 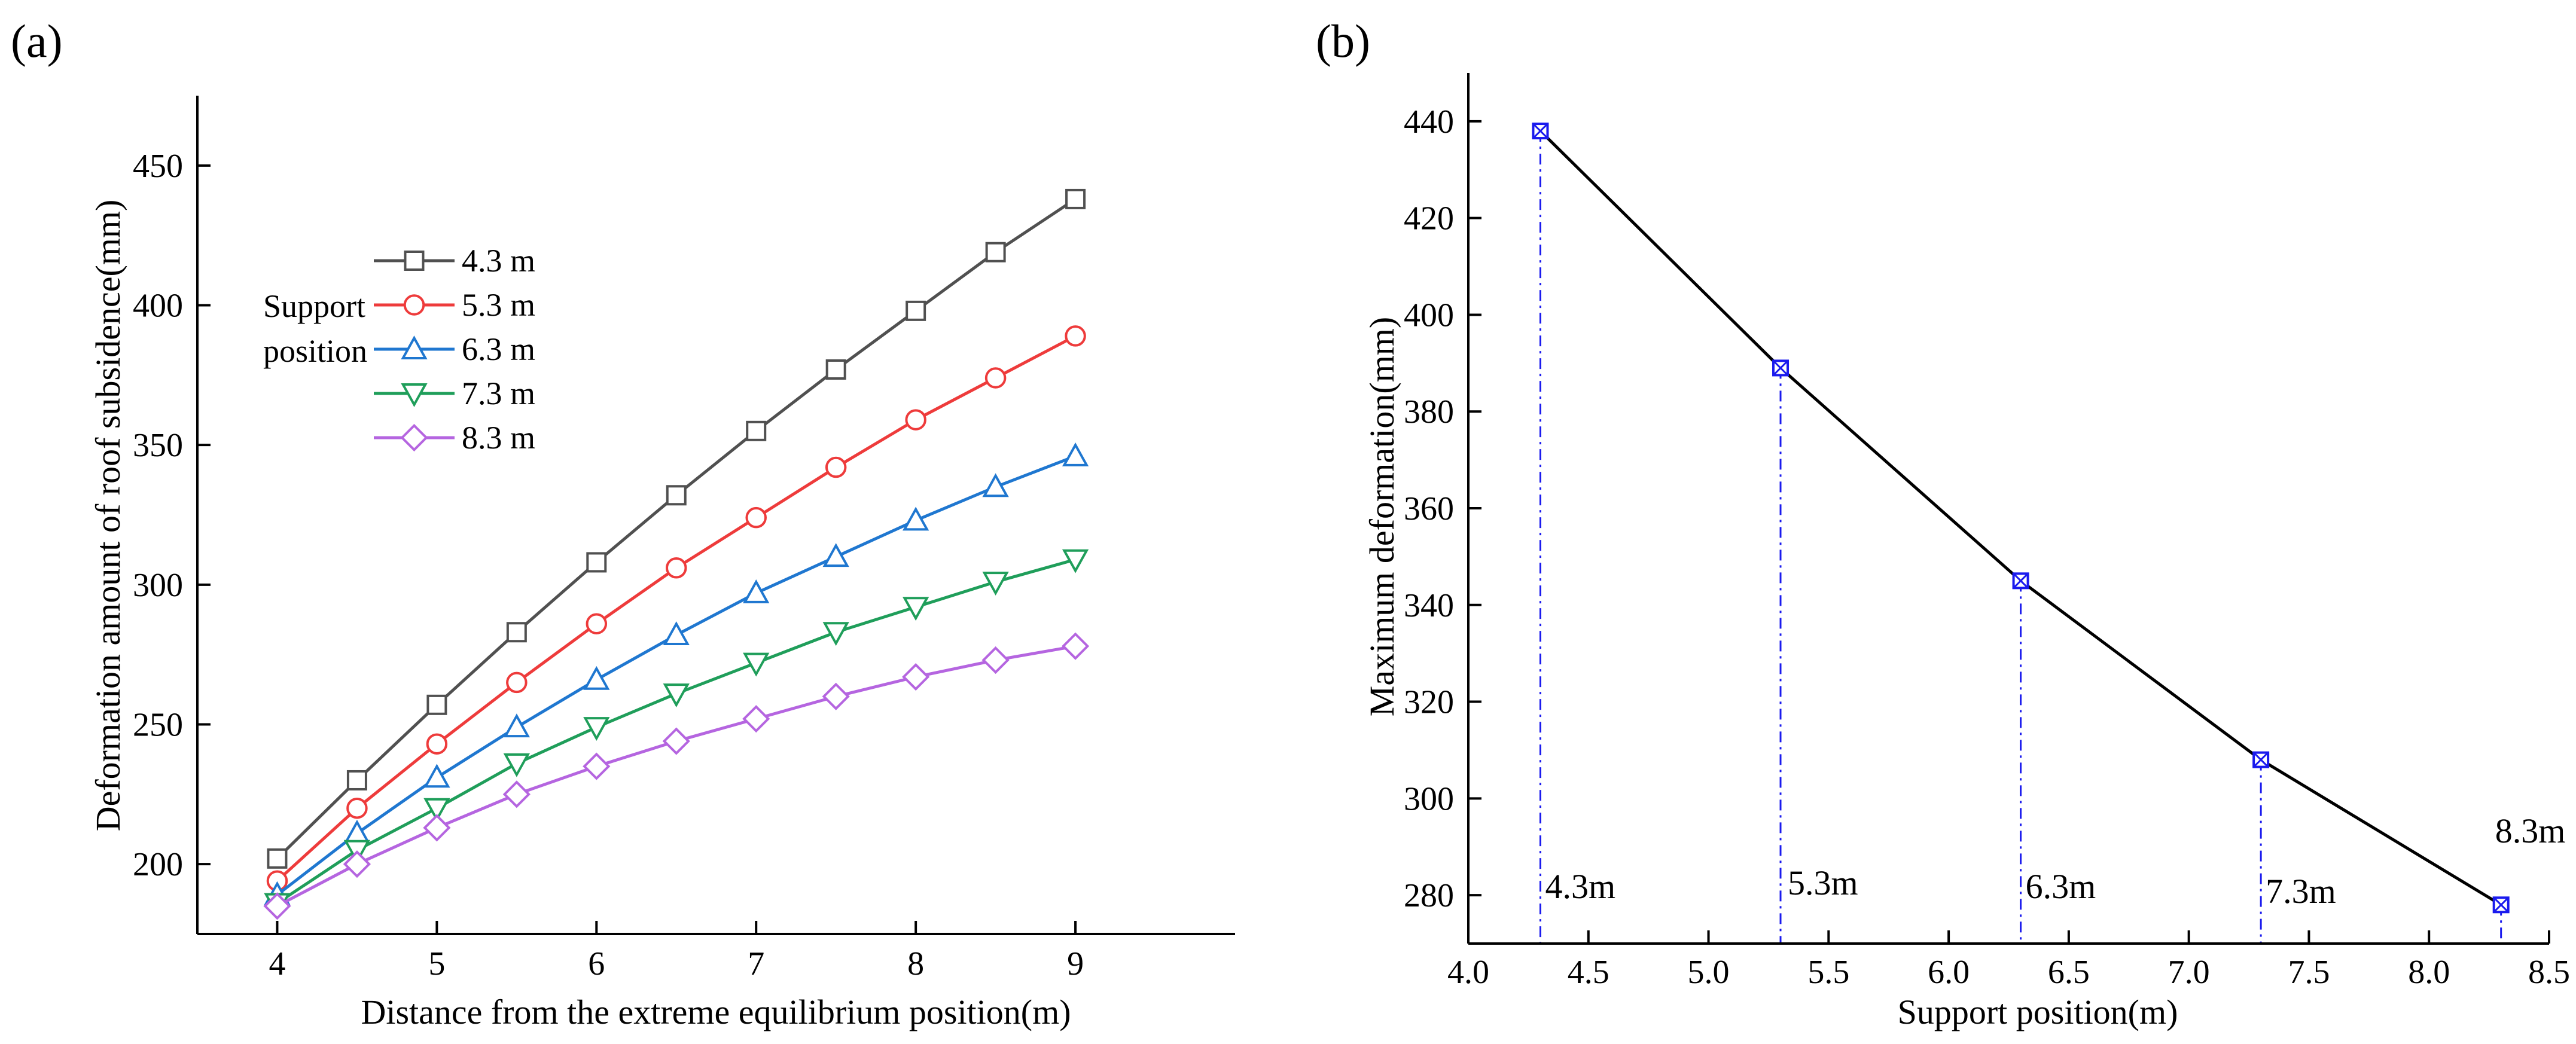 I want to click on x-tick-label-b: 4.5, so click(x=1589, y=972).